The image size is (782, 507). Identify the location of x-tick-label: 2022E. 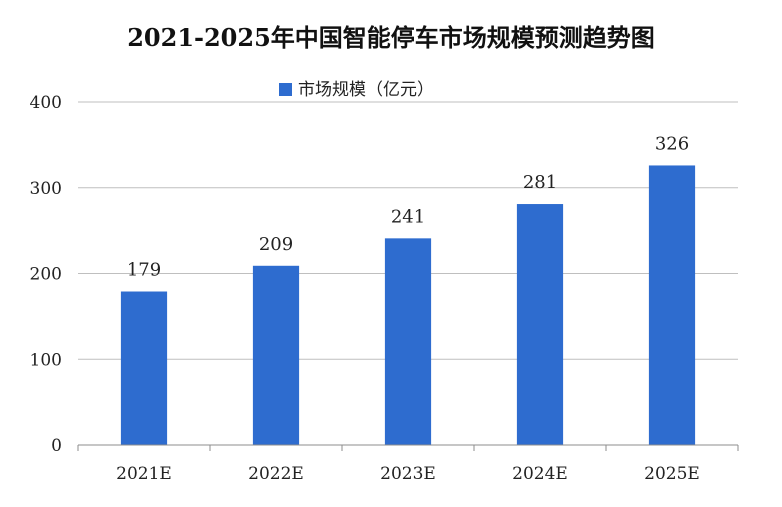
(276, 474).